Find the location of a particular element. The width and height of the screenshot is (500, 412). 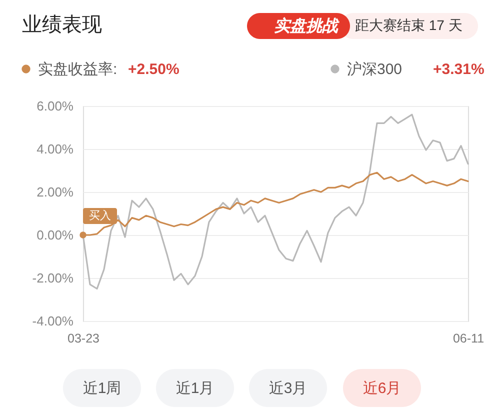

annotation: 买入 is located at coordinates (100, 215).